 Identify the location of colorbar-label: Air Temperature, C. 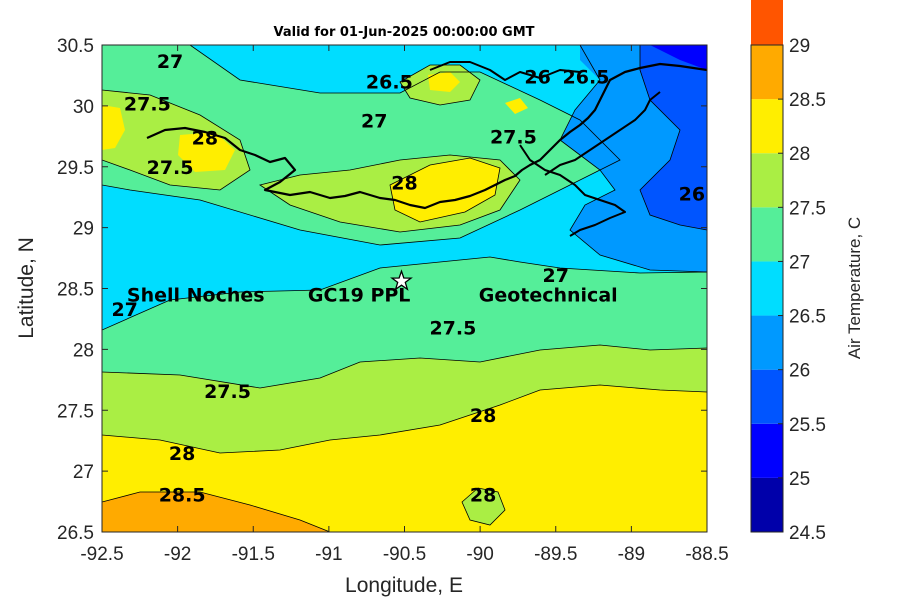
(854, 288).